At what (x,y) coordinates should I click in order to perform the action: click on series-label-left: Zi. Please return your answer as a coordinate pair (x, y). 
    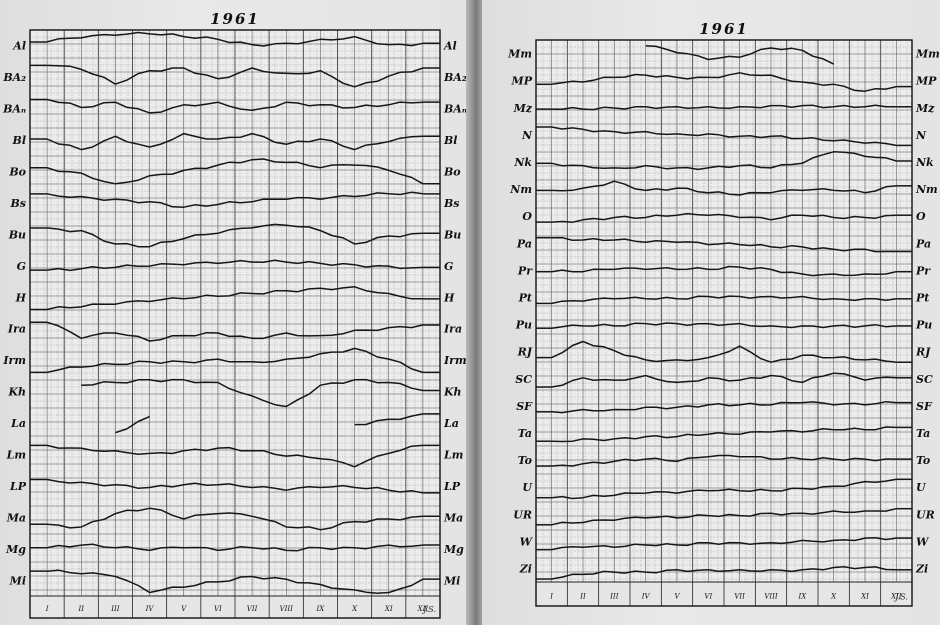
    Looking at the image, I should click on (525, 568).